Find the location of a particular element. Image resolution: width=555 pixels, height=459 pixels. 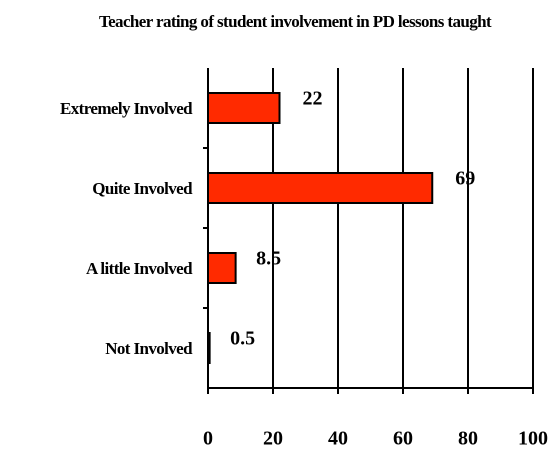

x-tick-label: 20 is located at coordinates (273, 439).